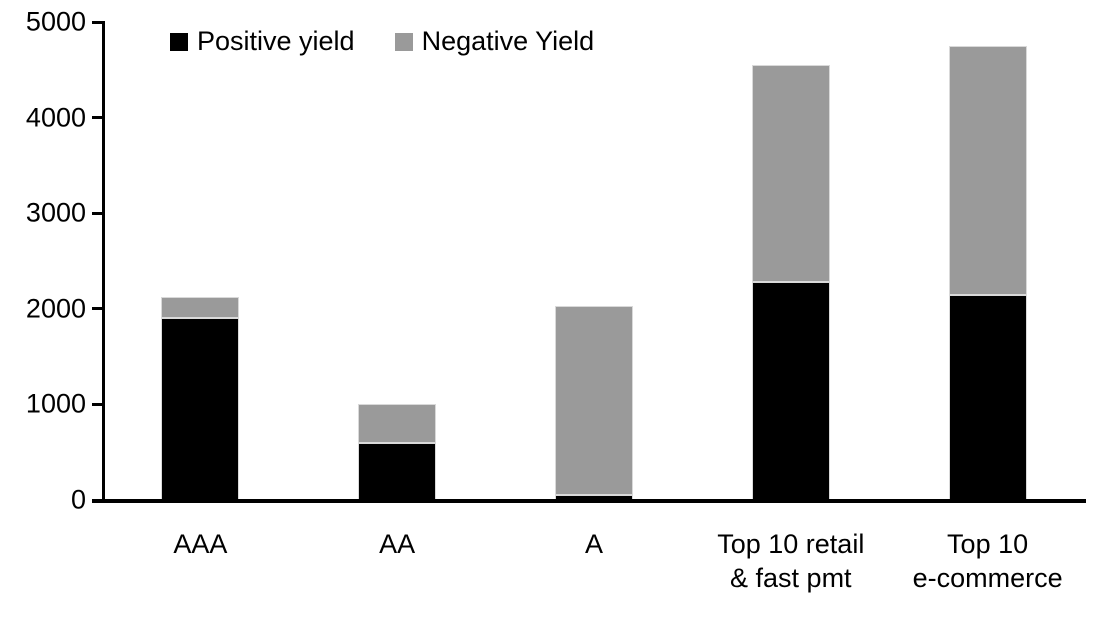  What do you see at coordinates (508, 41) in the screenshot?
I see `legend-label: Negative Yield` at bounding box center [508, 41].